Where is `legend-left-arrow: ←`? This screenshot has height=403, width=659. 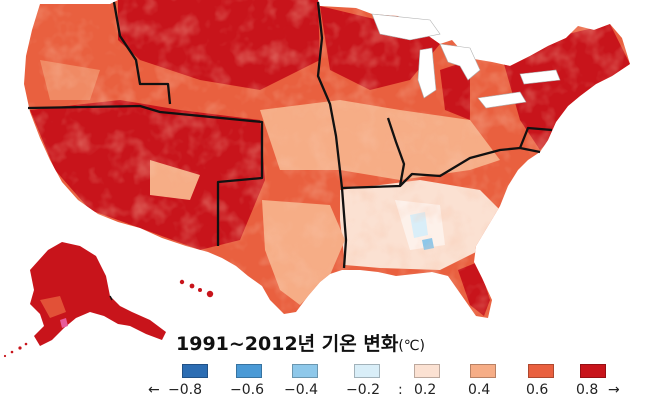
legend-left-arrow: ← is located at coordinates (154, 390).